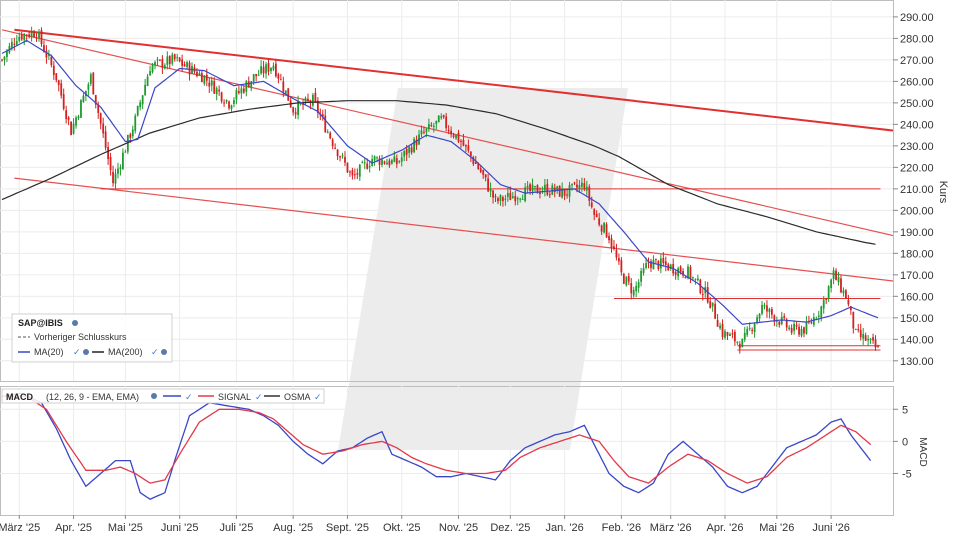 This screenshot has height=540, width=960. Describe the element at coordinates (155, 352) in the screenshot. I see `ma200-check-icon: ✓` at that location.